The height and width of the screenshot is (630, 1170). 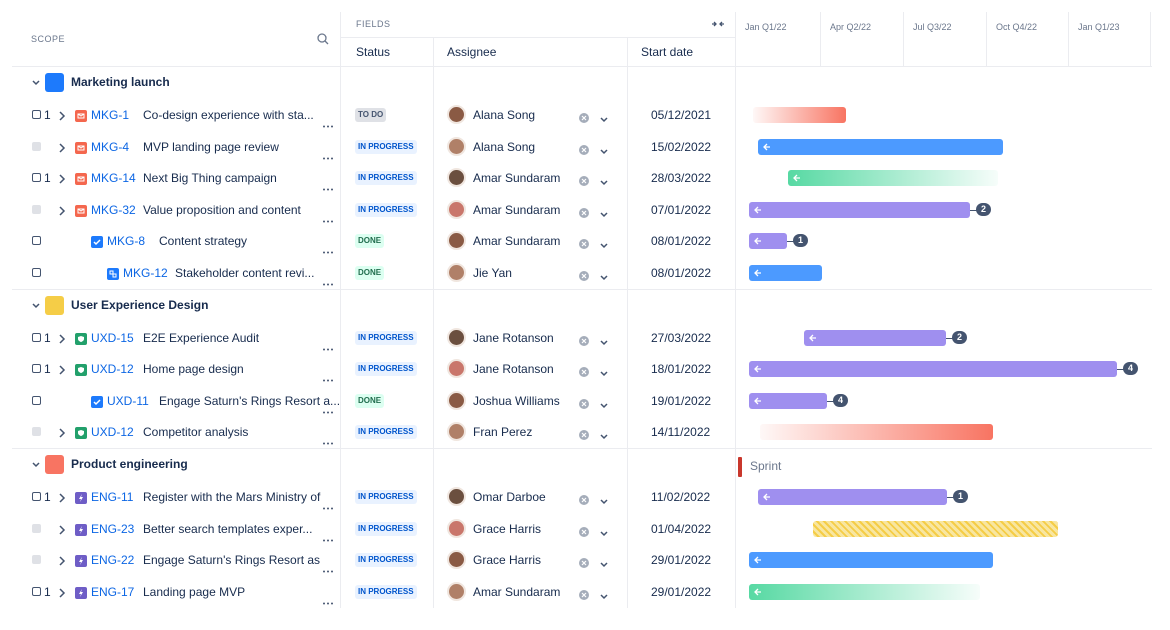 I want to click on issue-key: MKG-8, so click(x=126, y=241).